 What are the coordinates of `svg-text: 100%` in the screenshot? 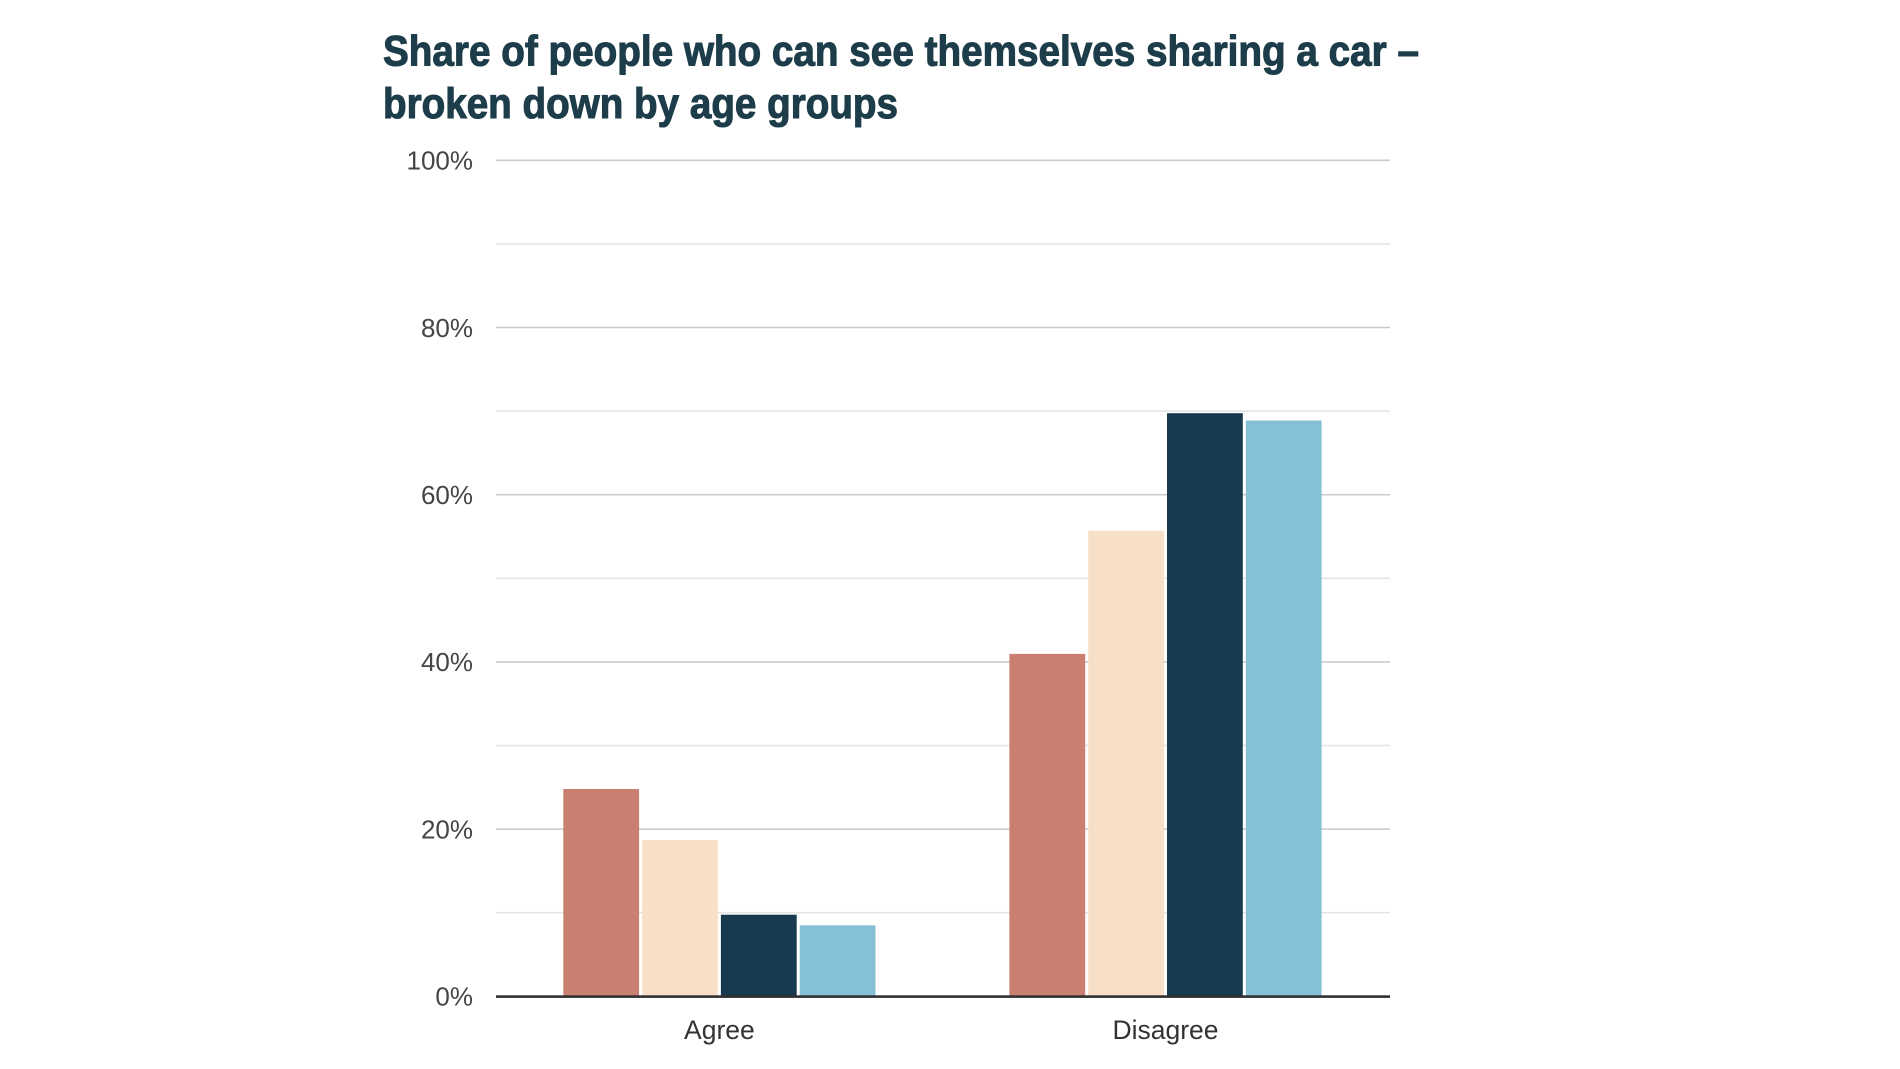 It's located at (440, 161).